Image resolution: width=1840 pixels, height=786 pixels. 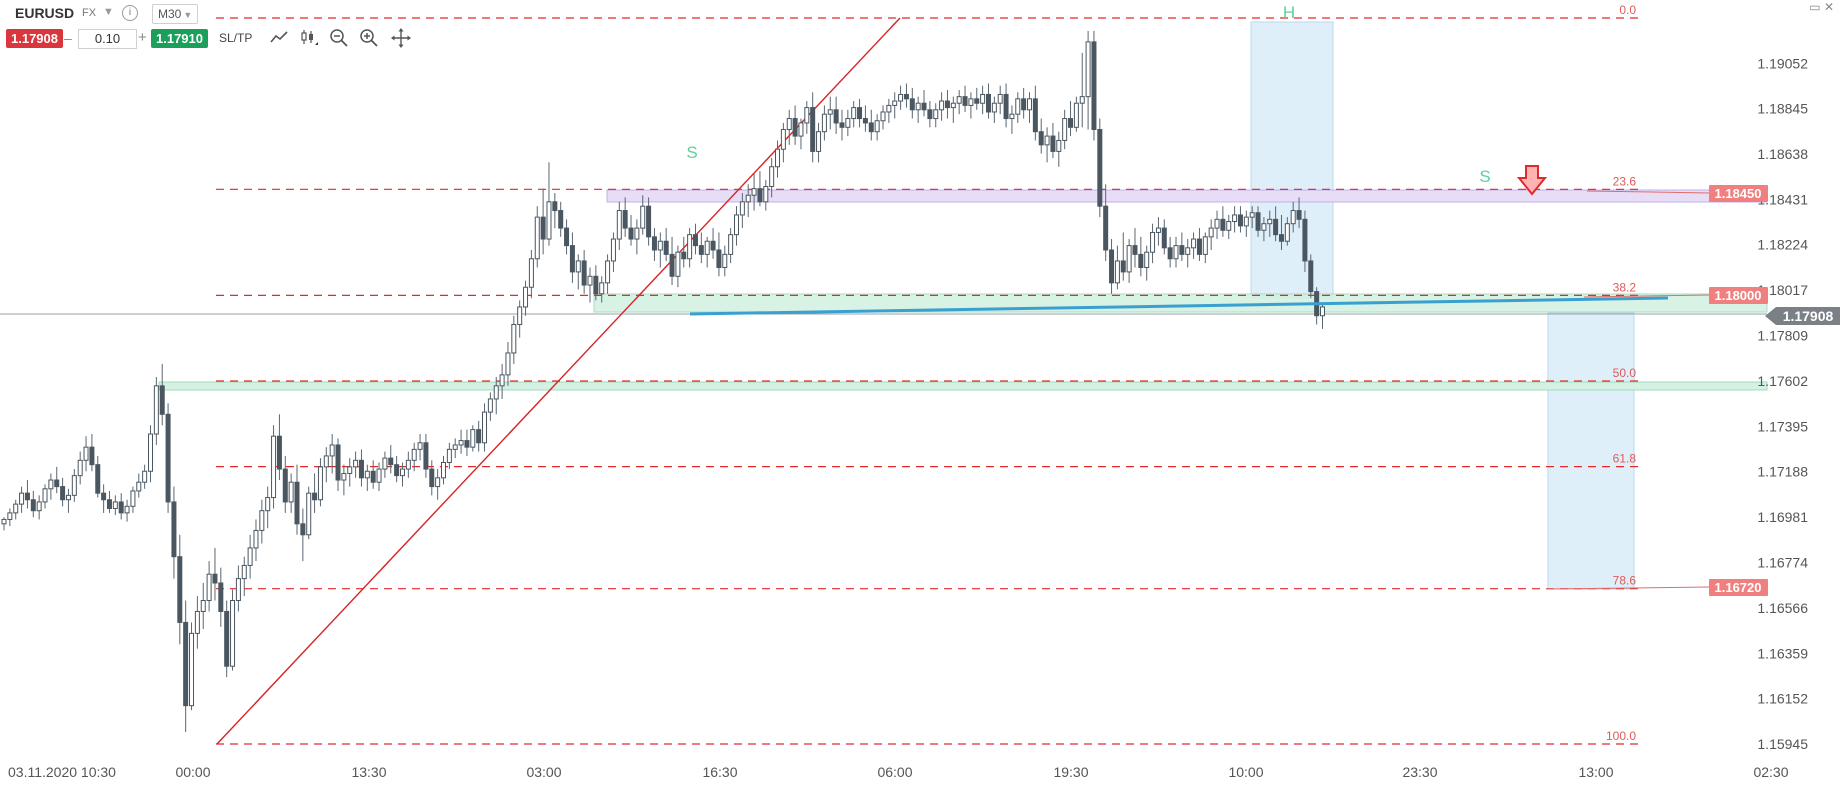 What do you see at coordinates (1808, 316) in the screenshot?
I see `current-price-badge-label: 1.17908` at bounding box center [1808, 316].